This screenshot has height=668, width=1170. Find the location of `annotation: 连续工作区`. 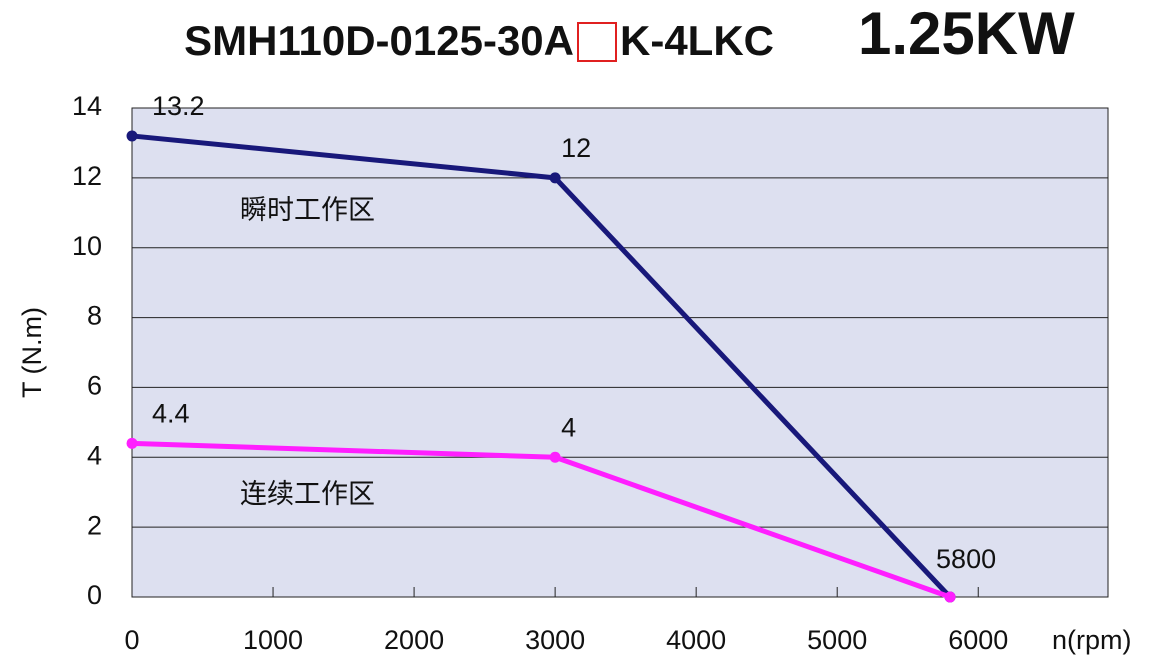

annotation: 连续工作区 is located at coordinates (307, 494).